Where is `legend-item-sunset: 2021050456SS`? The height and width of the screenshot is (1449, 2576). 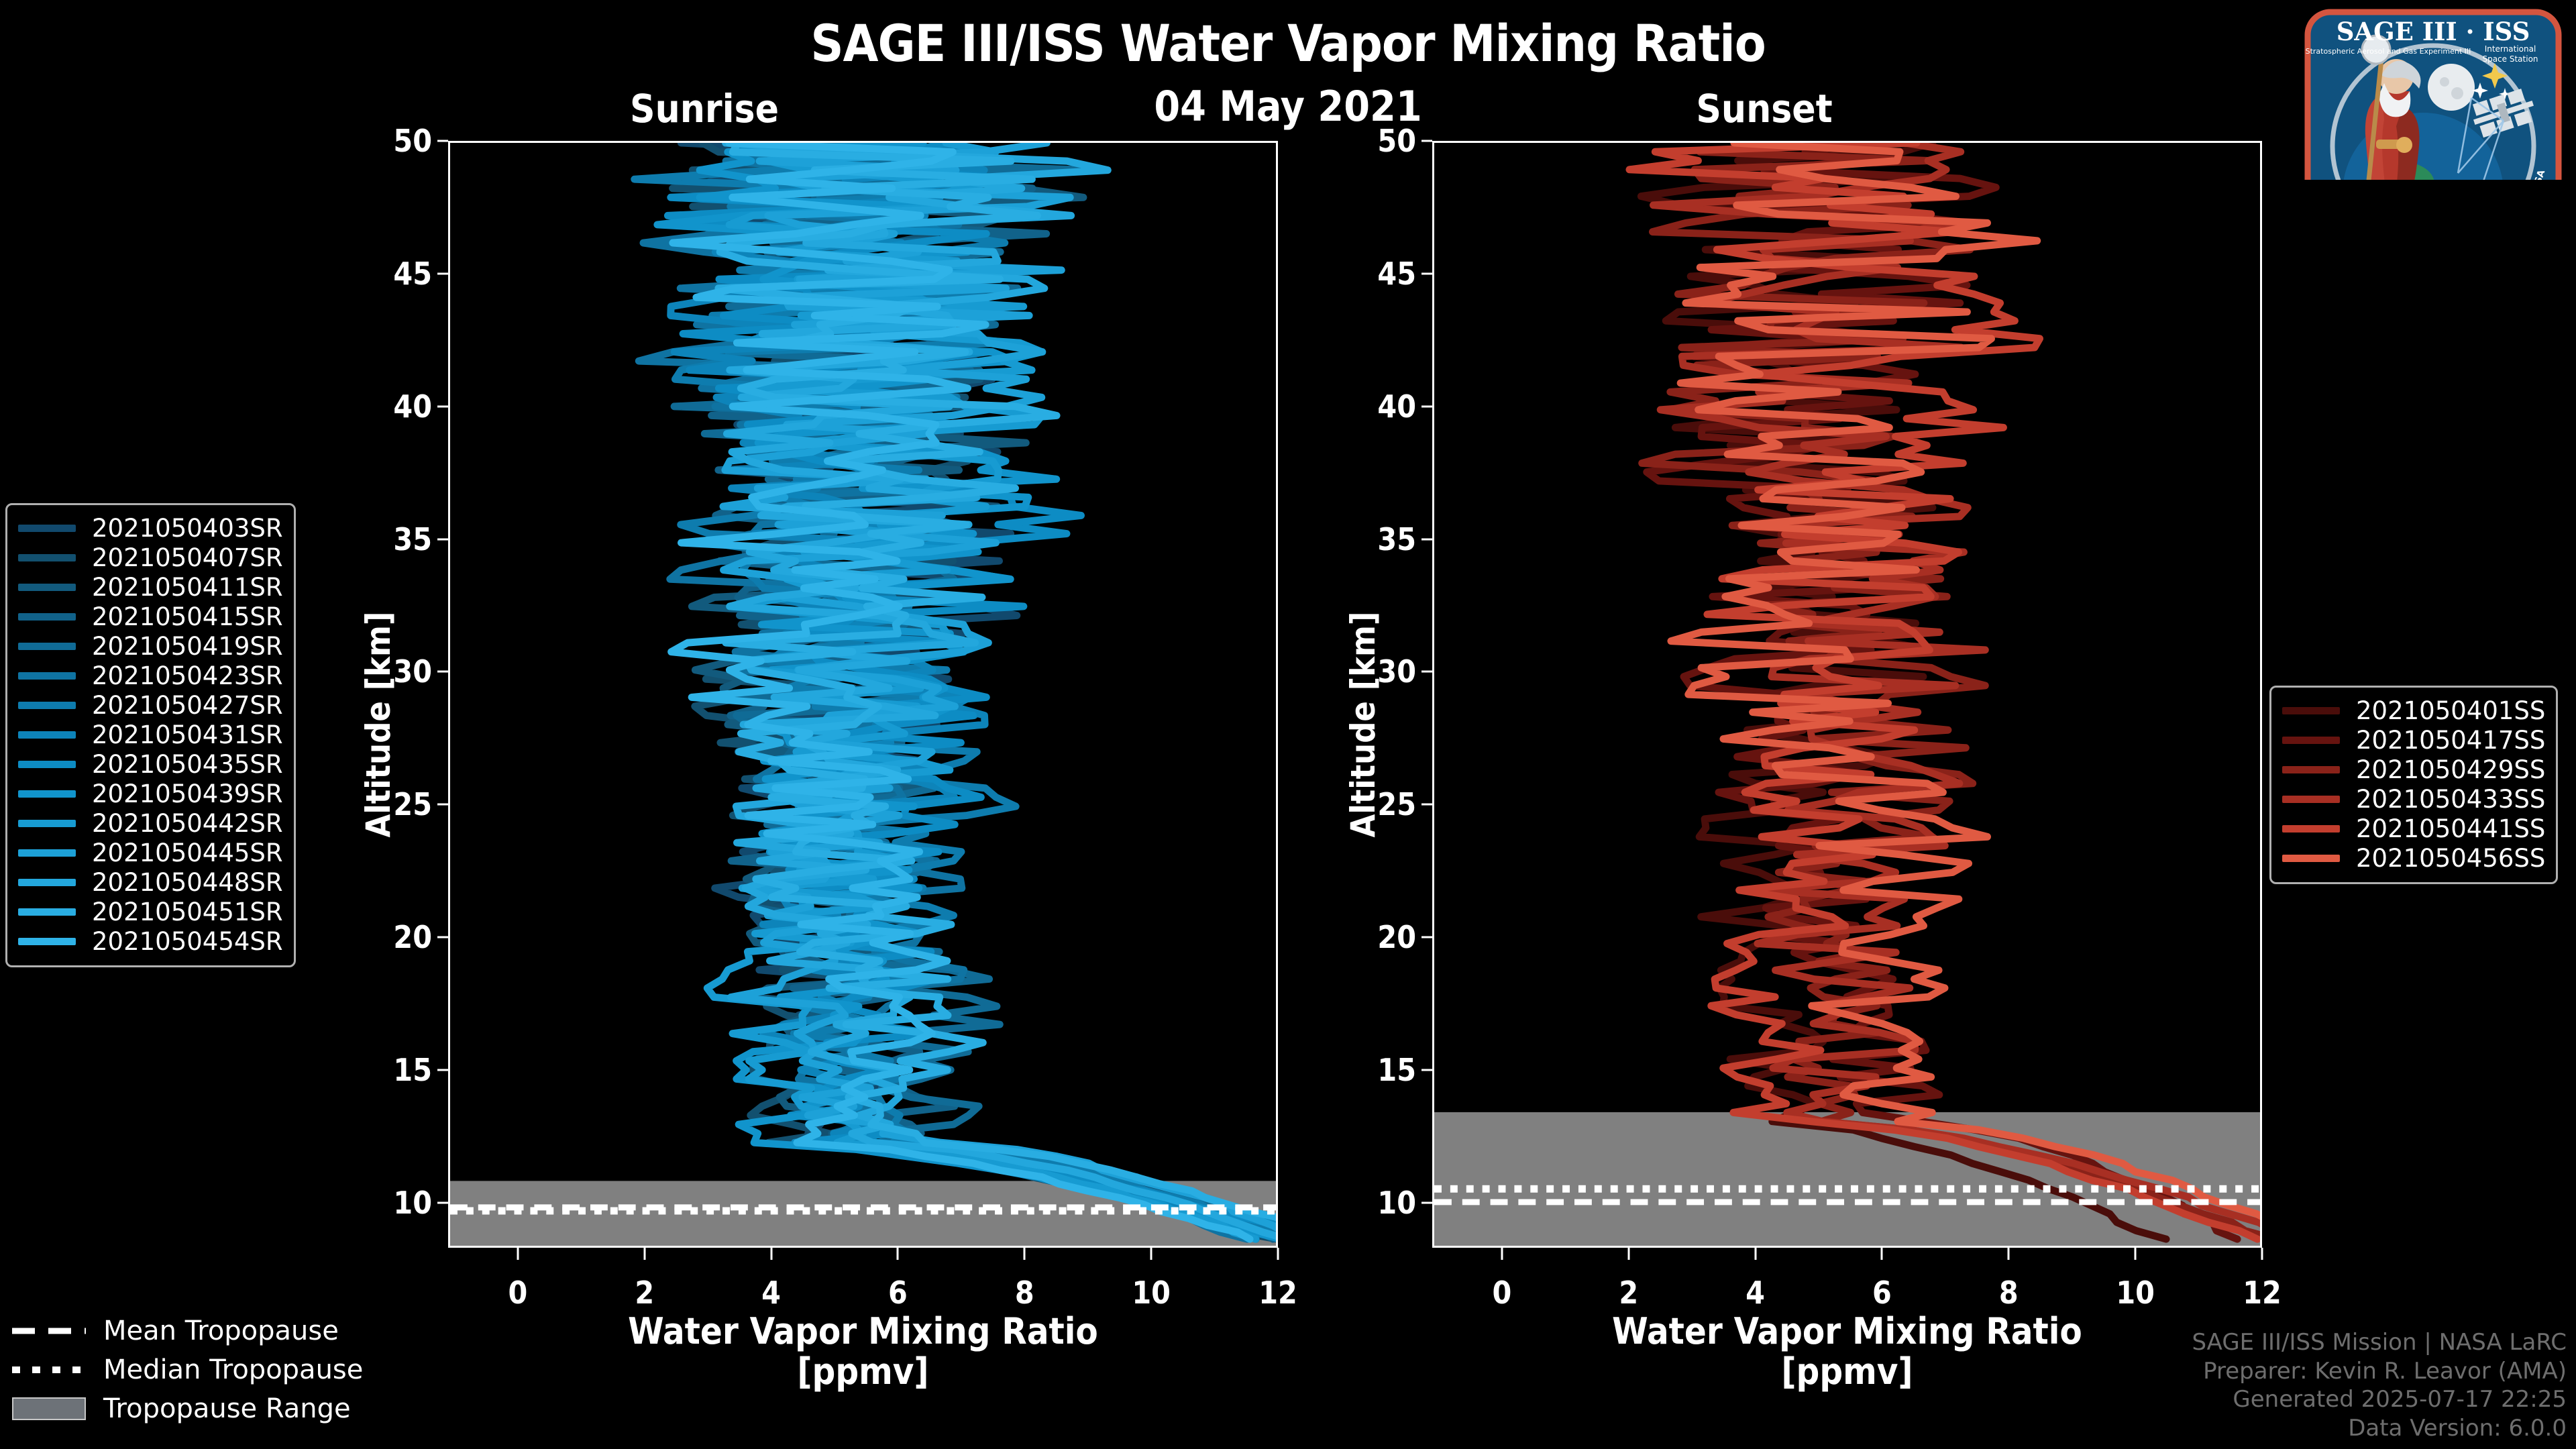 legend-item-sunset: 2021050456SS is located at coordinates (2413, 858).